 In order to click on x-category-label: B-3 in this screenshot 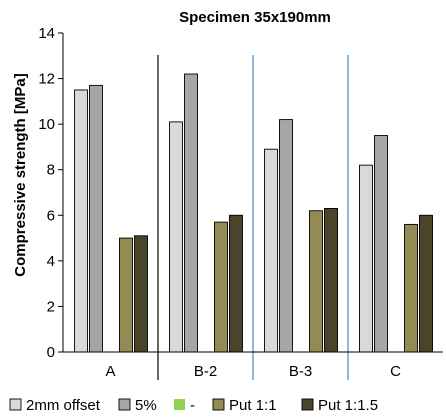, I will do `click(300, 371)`.